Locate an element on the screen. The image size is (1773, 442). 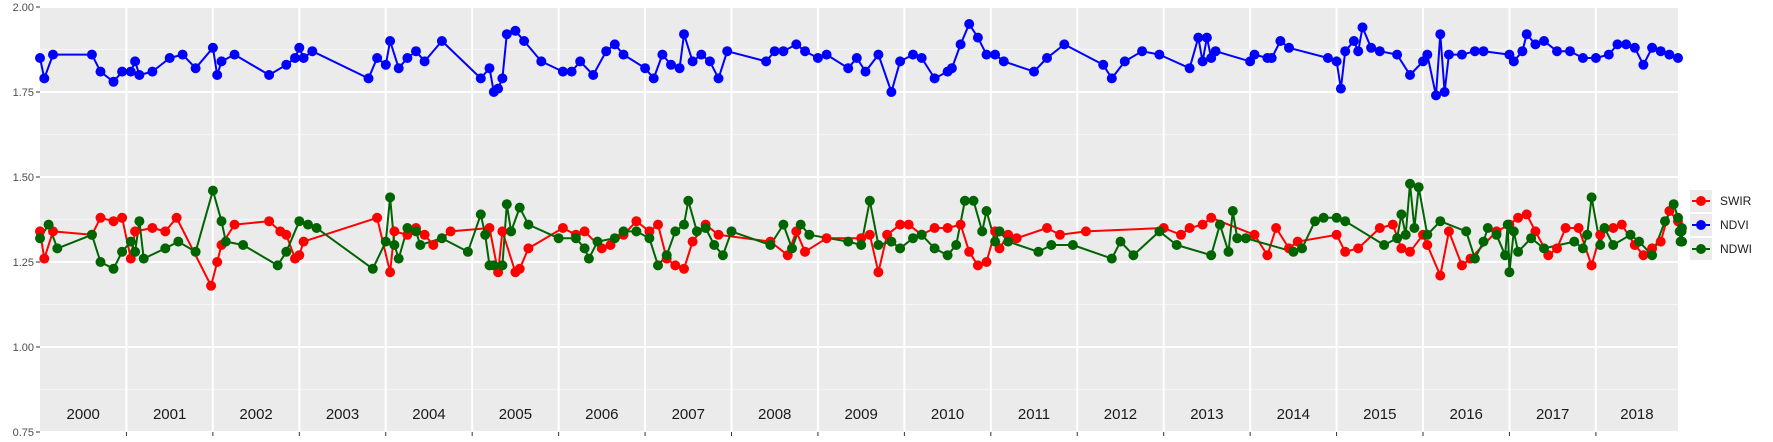
legend-item-swir: SWIR is located at coordinates (1721, 201).